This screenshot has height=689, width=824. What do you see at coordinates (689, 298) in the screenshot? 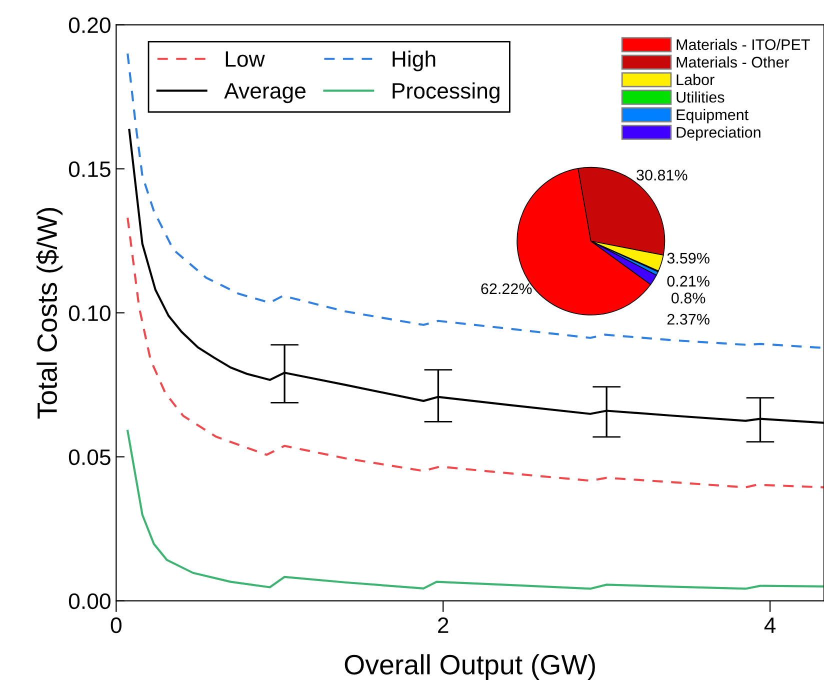
I see `data-label: 0.8%` at bounding box center [689, 298].